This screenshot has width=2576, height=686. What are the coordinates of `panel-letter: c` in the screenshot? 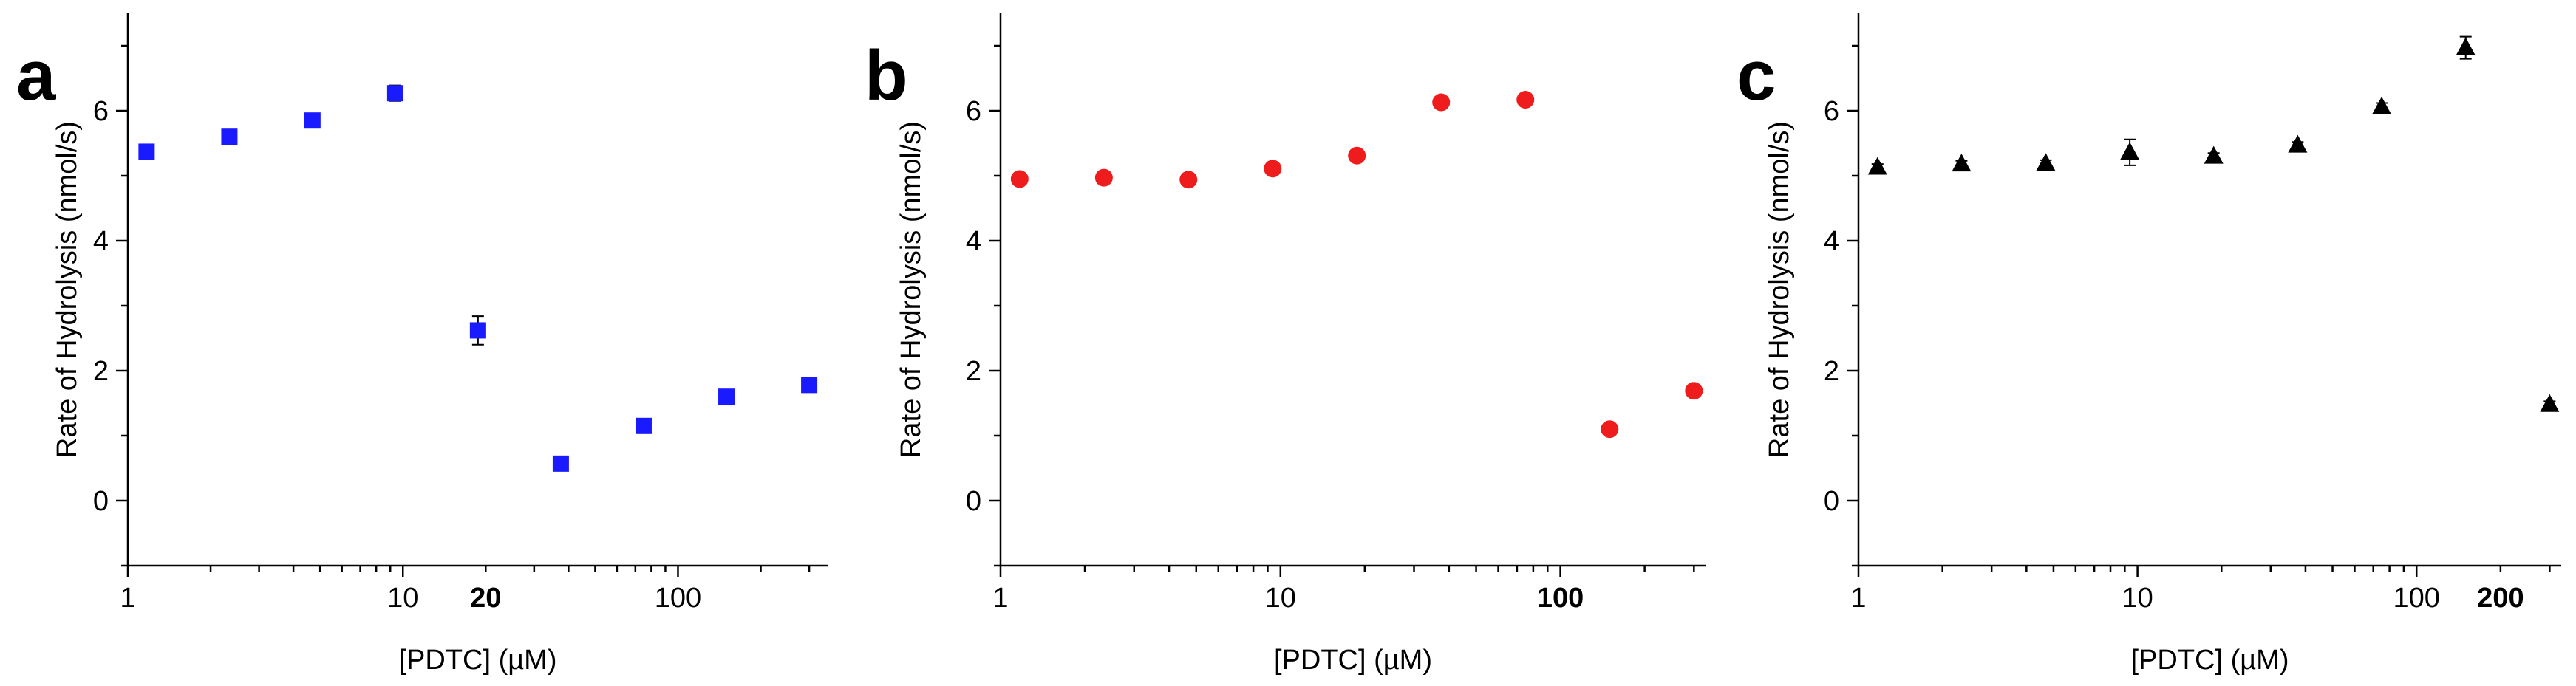 It's located at (1756, 75).